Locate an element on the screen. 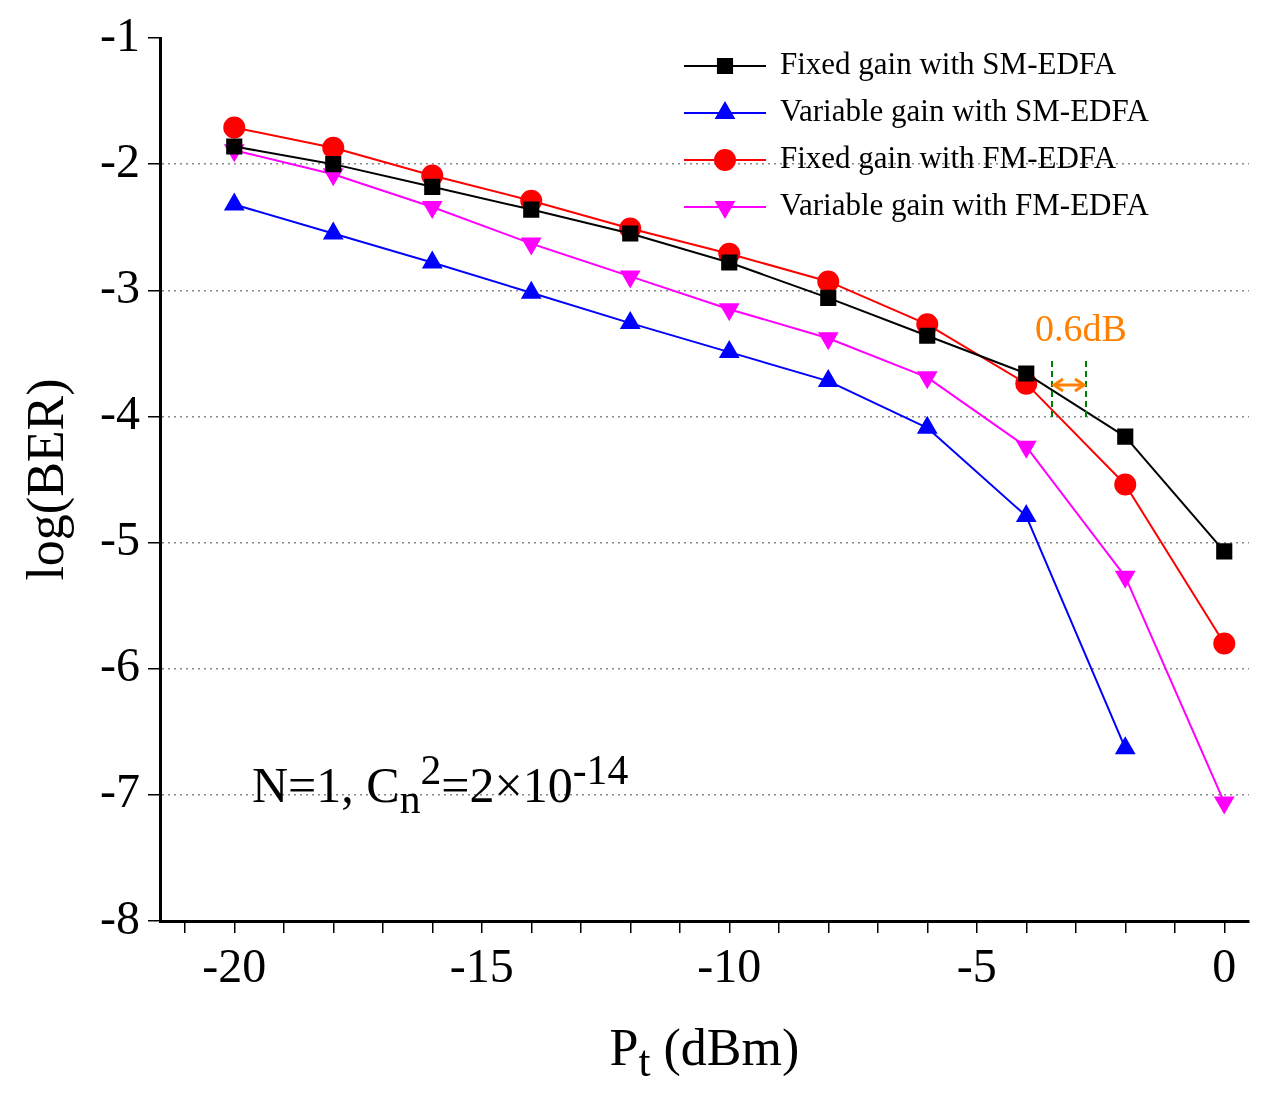 The image size is (1261, 1111). legend-label: Fixed gain with FM-EDFA is located at coordinates (948, 158).